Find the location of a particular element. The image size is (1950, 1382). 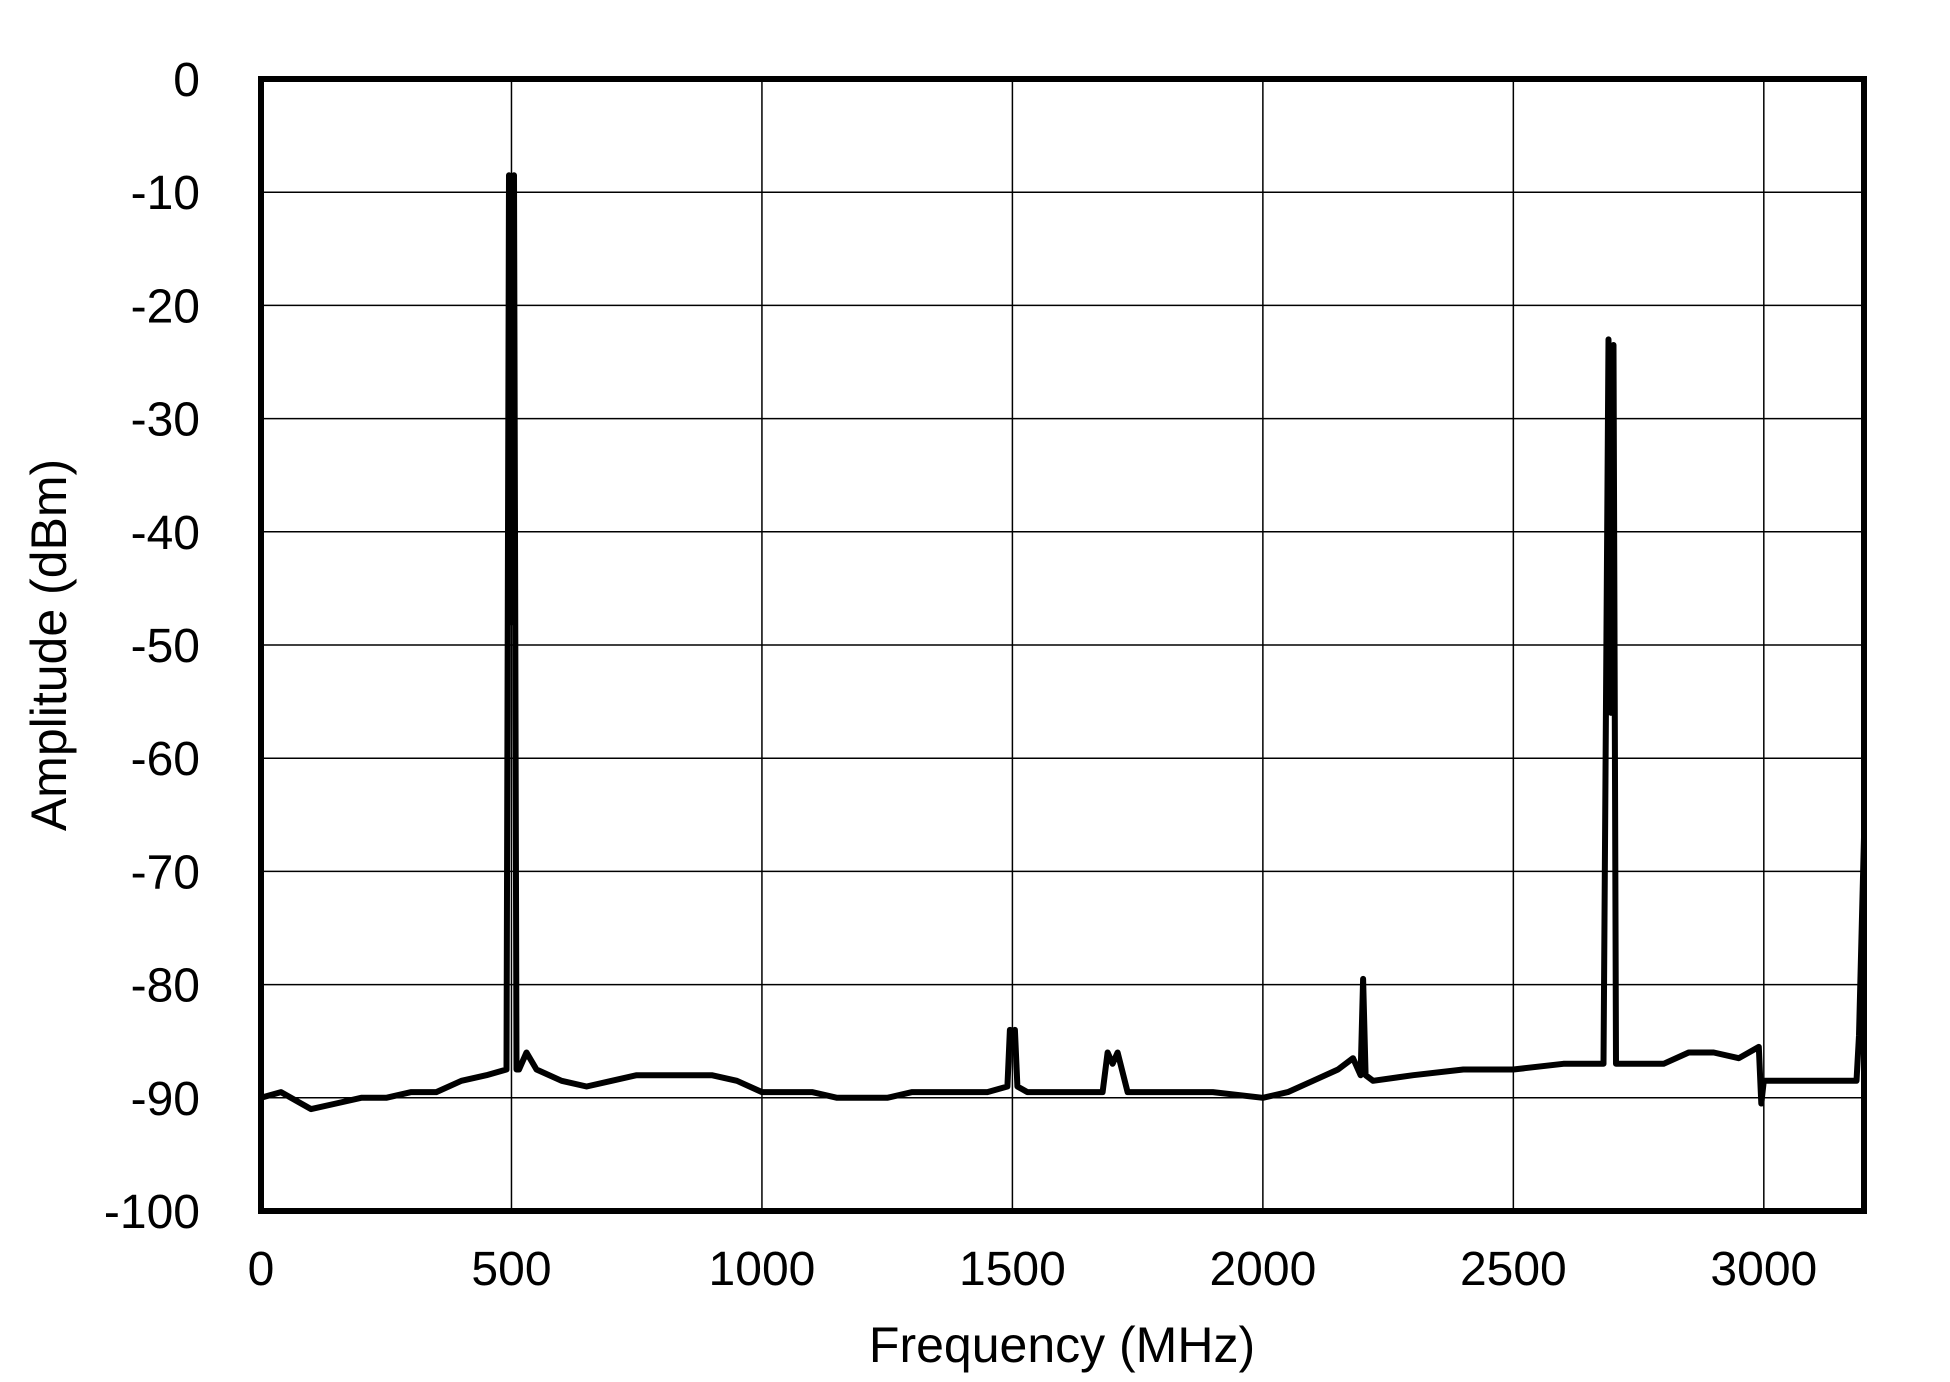

x-tick-label: 2500 is located at coordinates (1513, 1269).